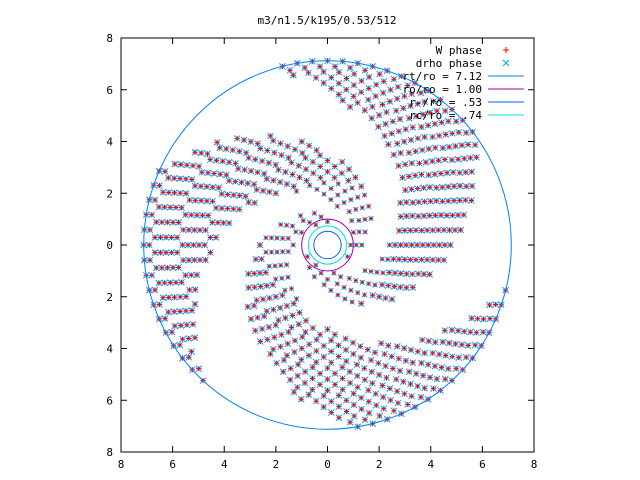 This screenshot has width=640, height=480. What do you see at coordinates (327, 245) in the screenshot?
I see `reference-circle` at bounding box center [327, 245].